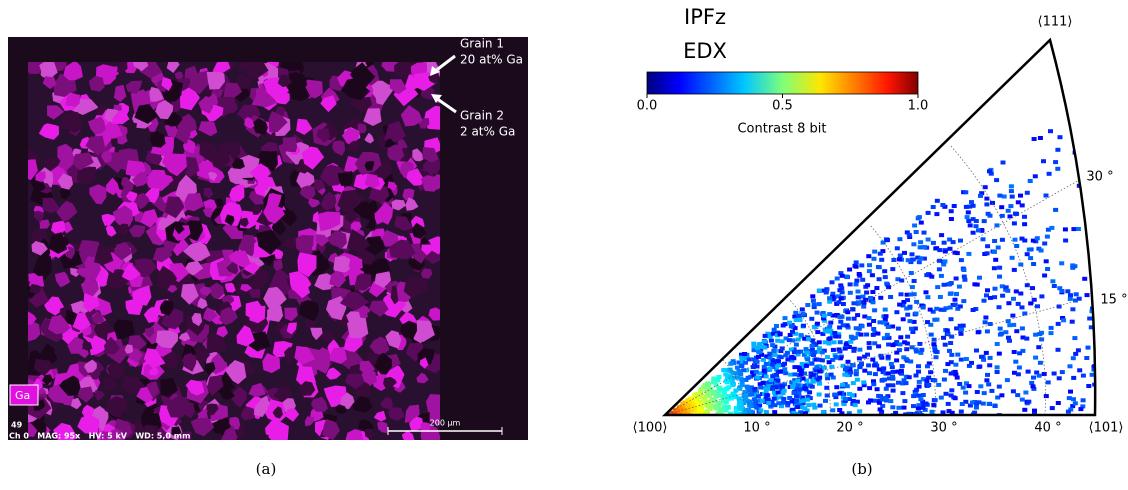 This screenshot has width=1128, height=490. Describe the element at coordinates (444, 64) in the screenshot. I see `arrow` at that location.